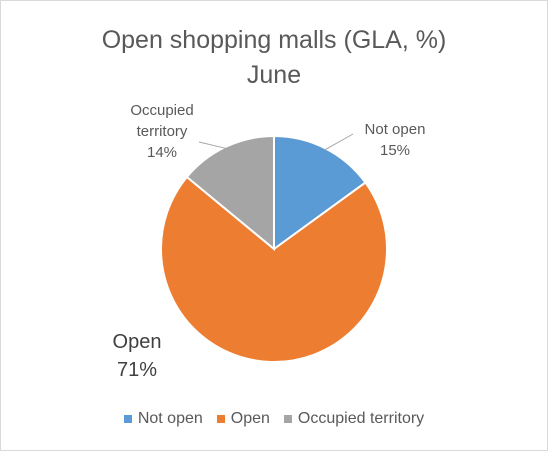 This screenshot has height=451, width=548. Describe the element at coordinates (250, 418) in the screenshot. I see `legend-label-open: Open` at that location.